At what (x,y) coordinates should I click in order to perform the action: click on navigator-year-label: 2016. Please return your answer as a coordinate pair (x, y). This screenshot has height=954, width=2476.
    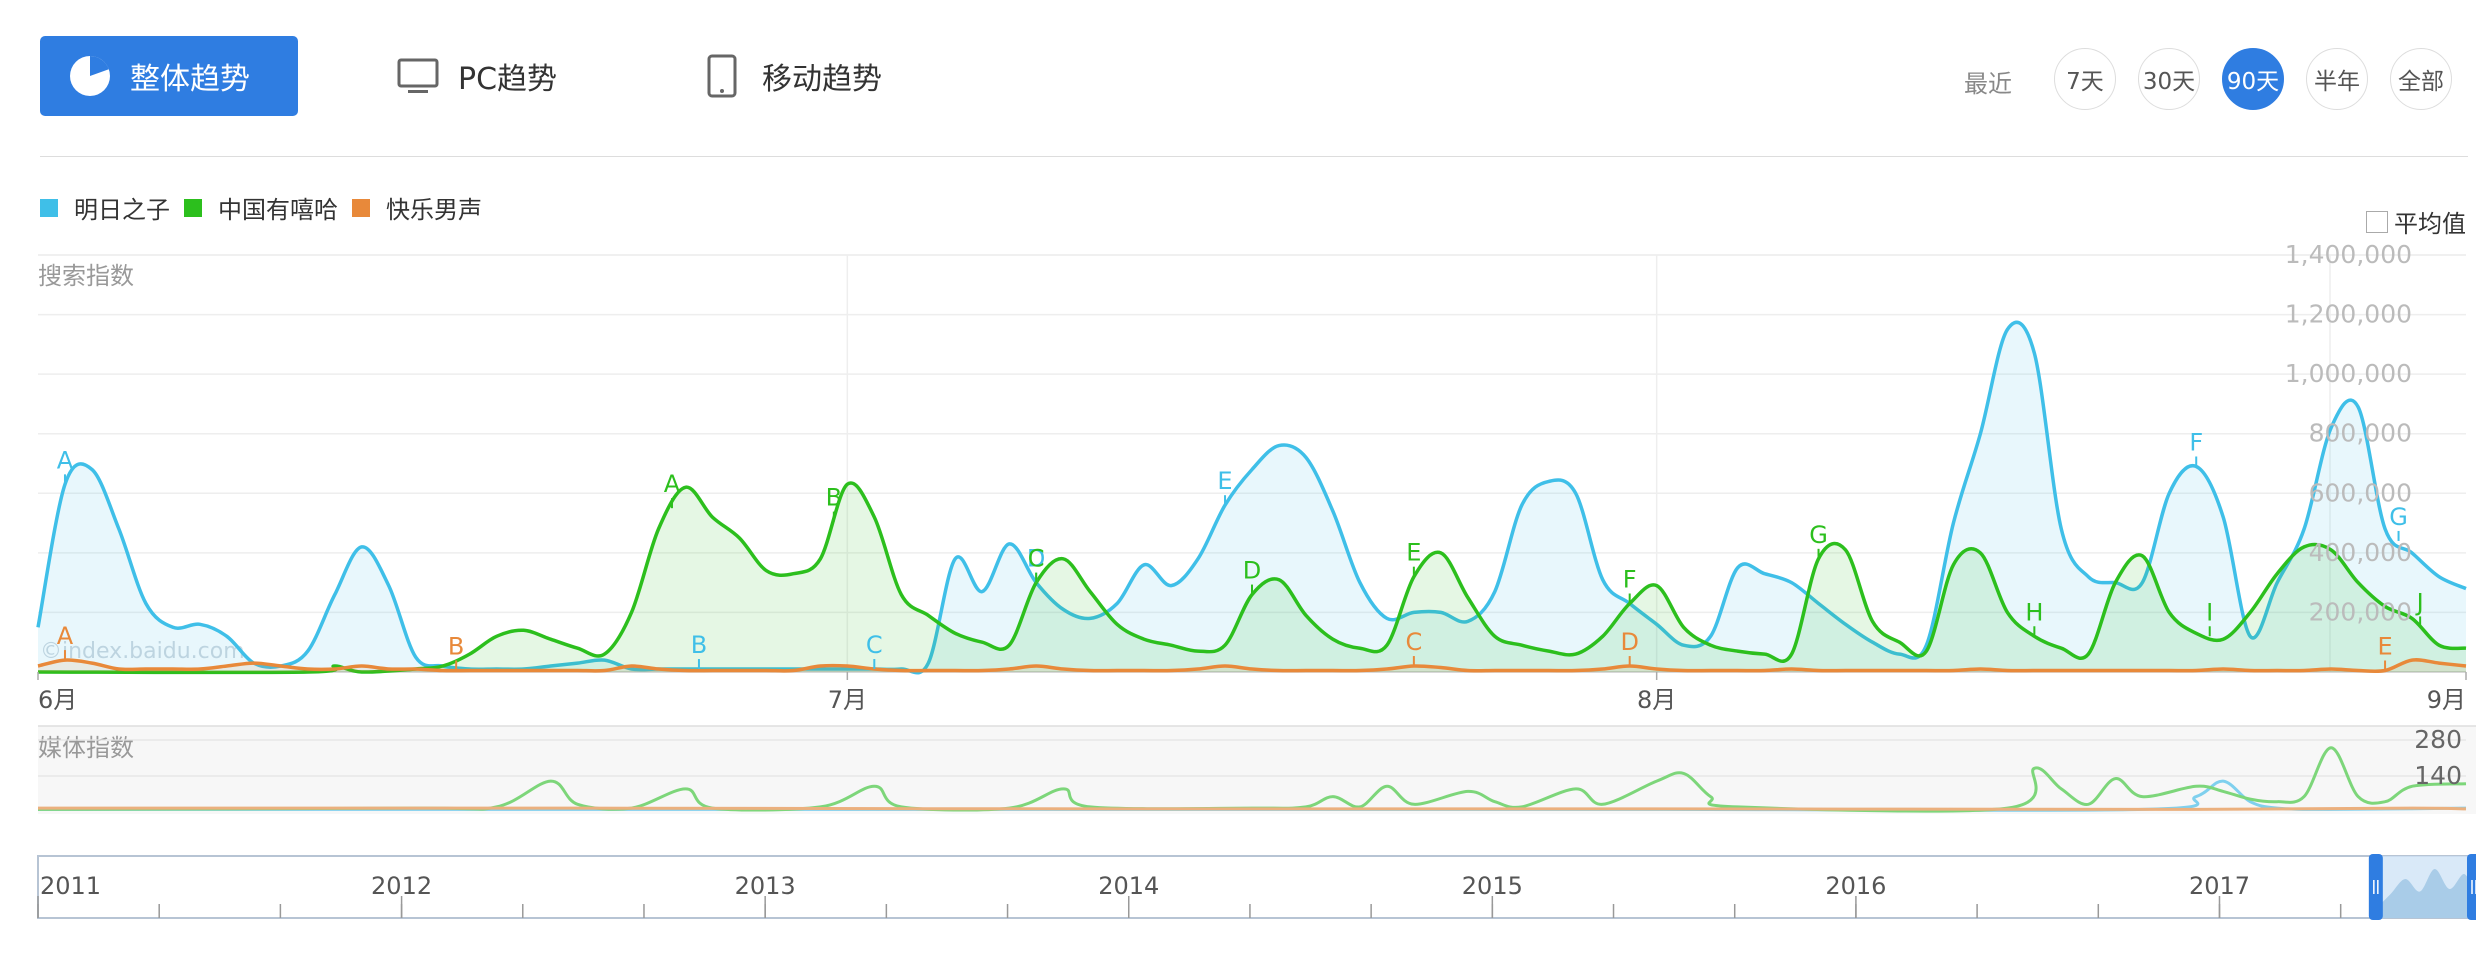
    Looking at the image, I should click on (1855, 886).